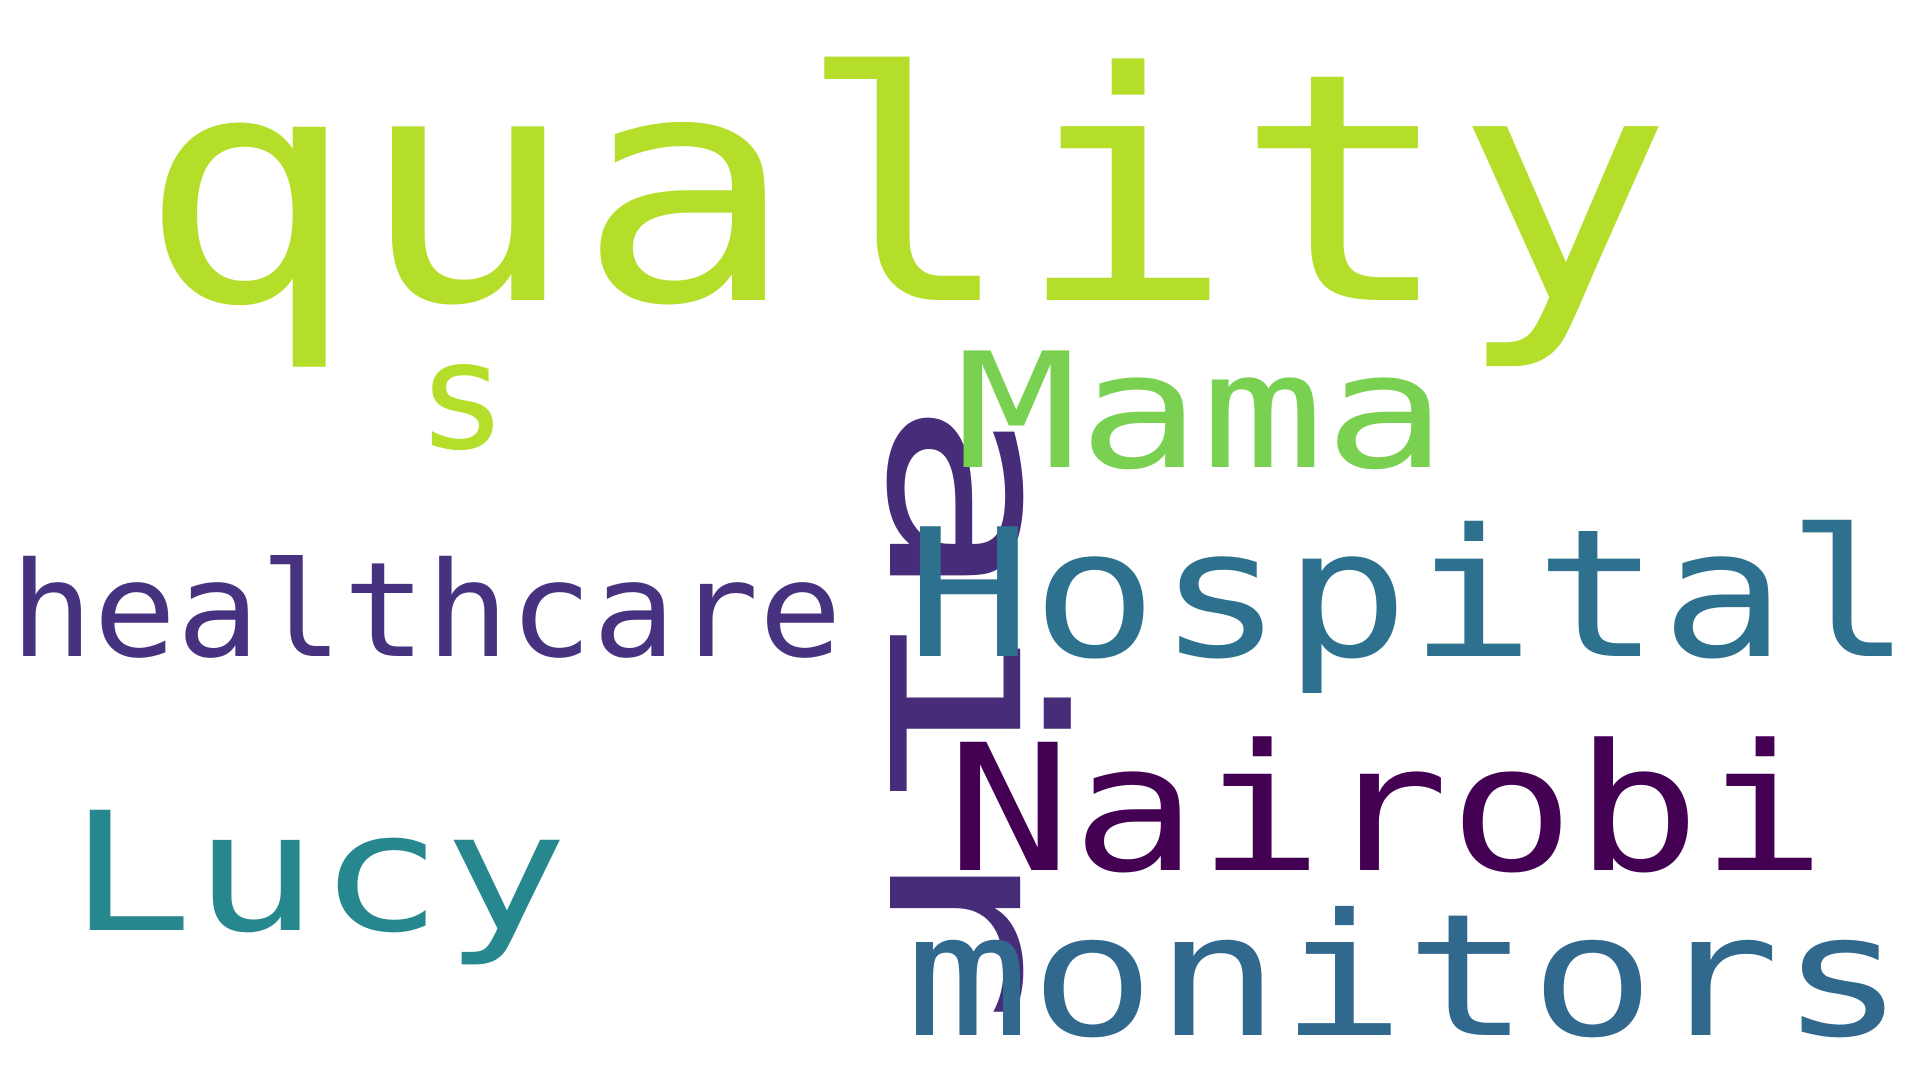  I want to click on word-air: air, so click(971, 710).